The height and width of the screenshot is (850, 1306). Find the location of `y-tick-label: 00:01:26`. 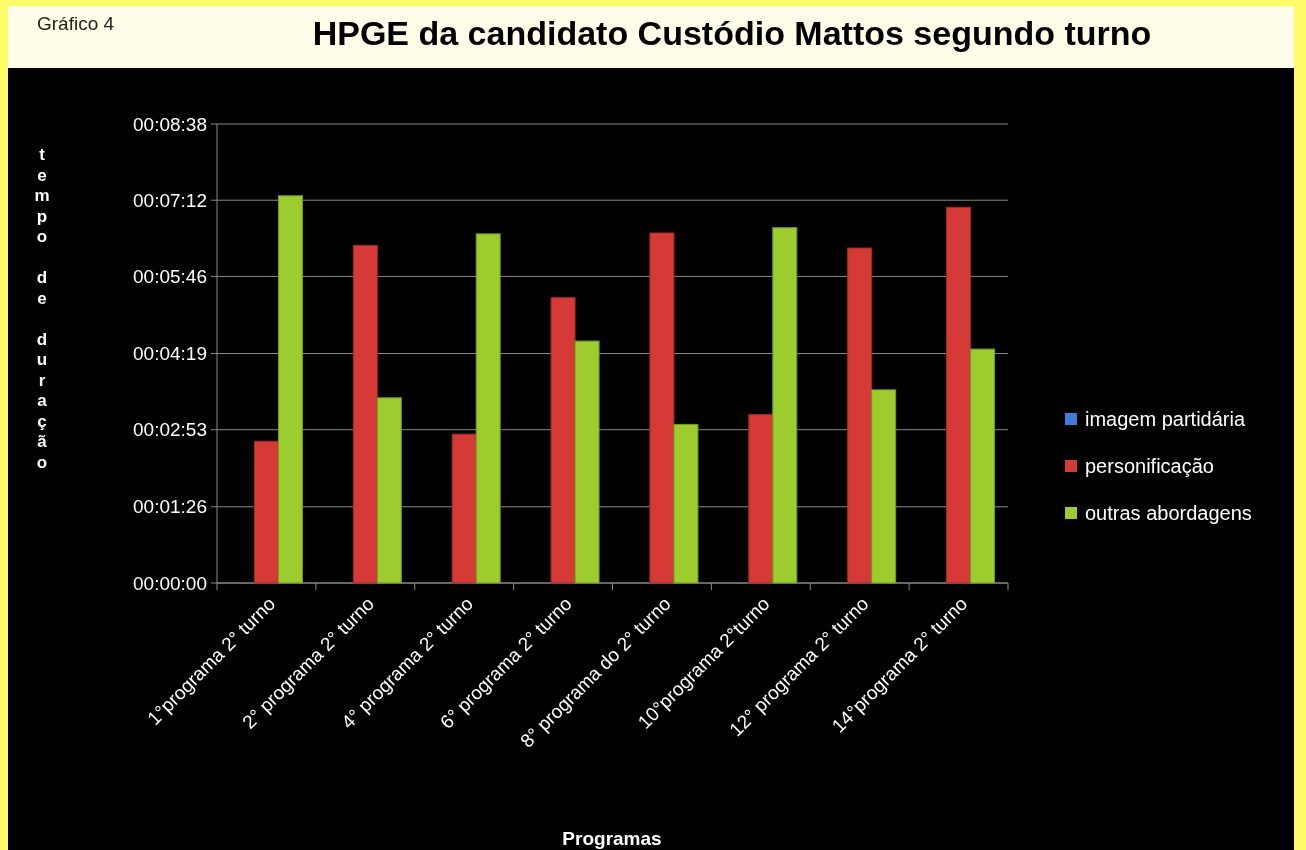

y-tick-label: 00:01:26 is located at coordinates (170, 507).